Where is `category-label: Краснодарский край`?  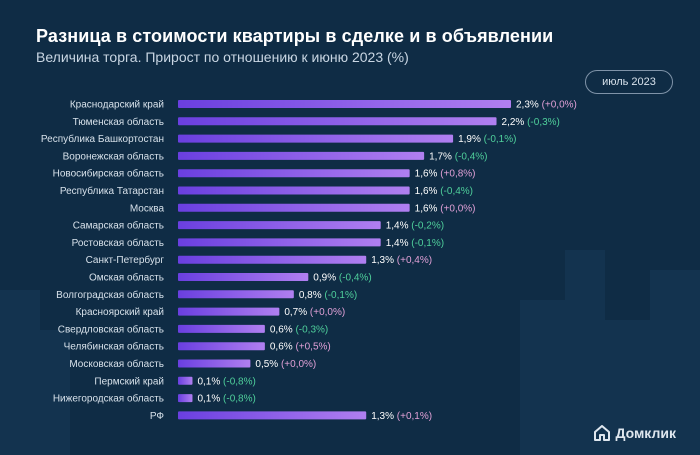
category-label: Краснодарский край is located at coordinates (117, 105).